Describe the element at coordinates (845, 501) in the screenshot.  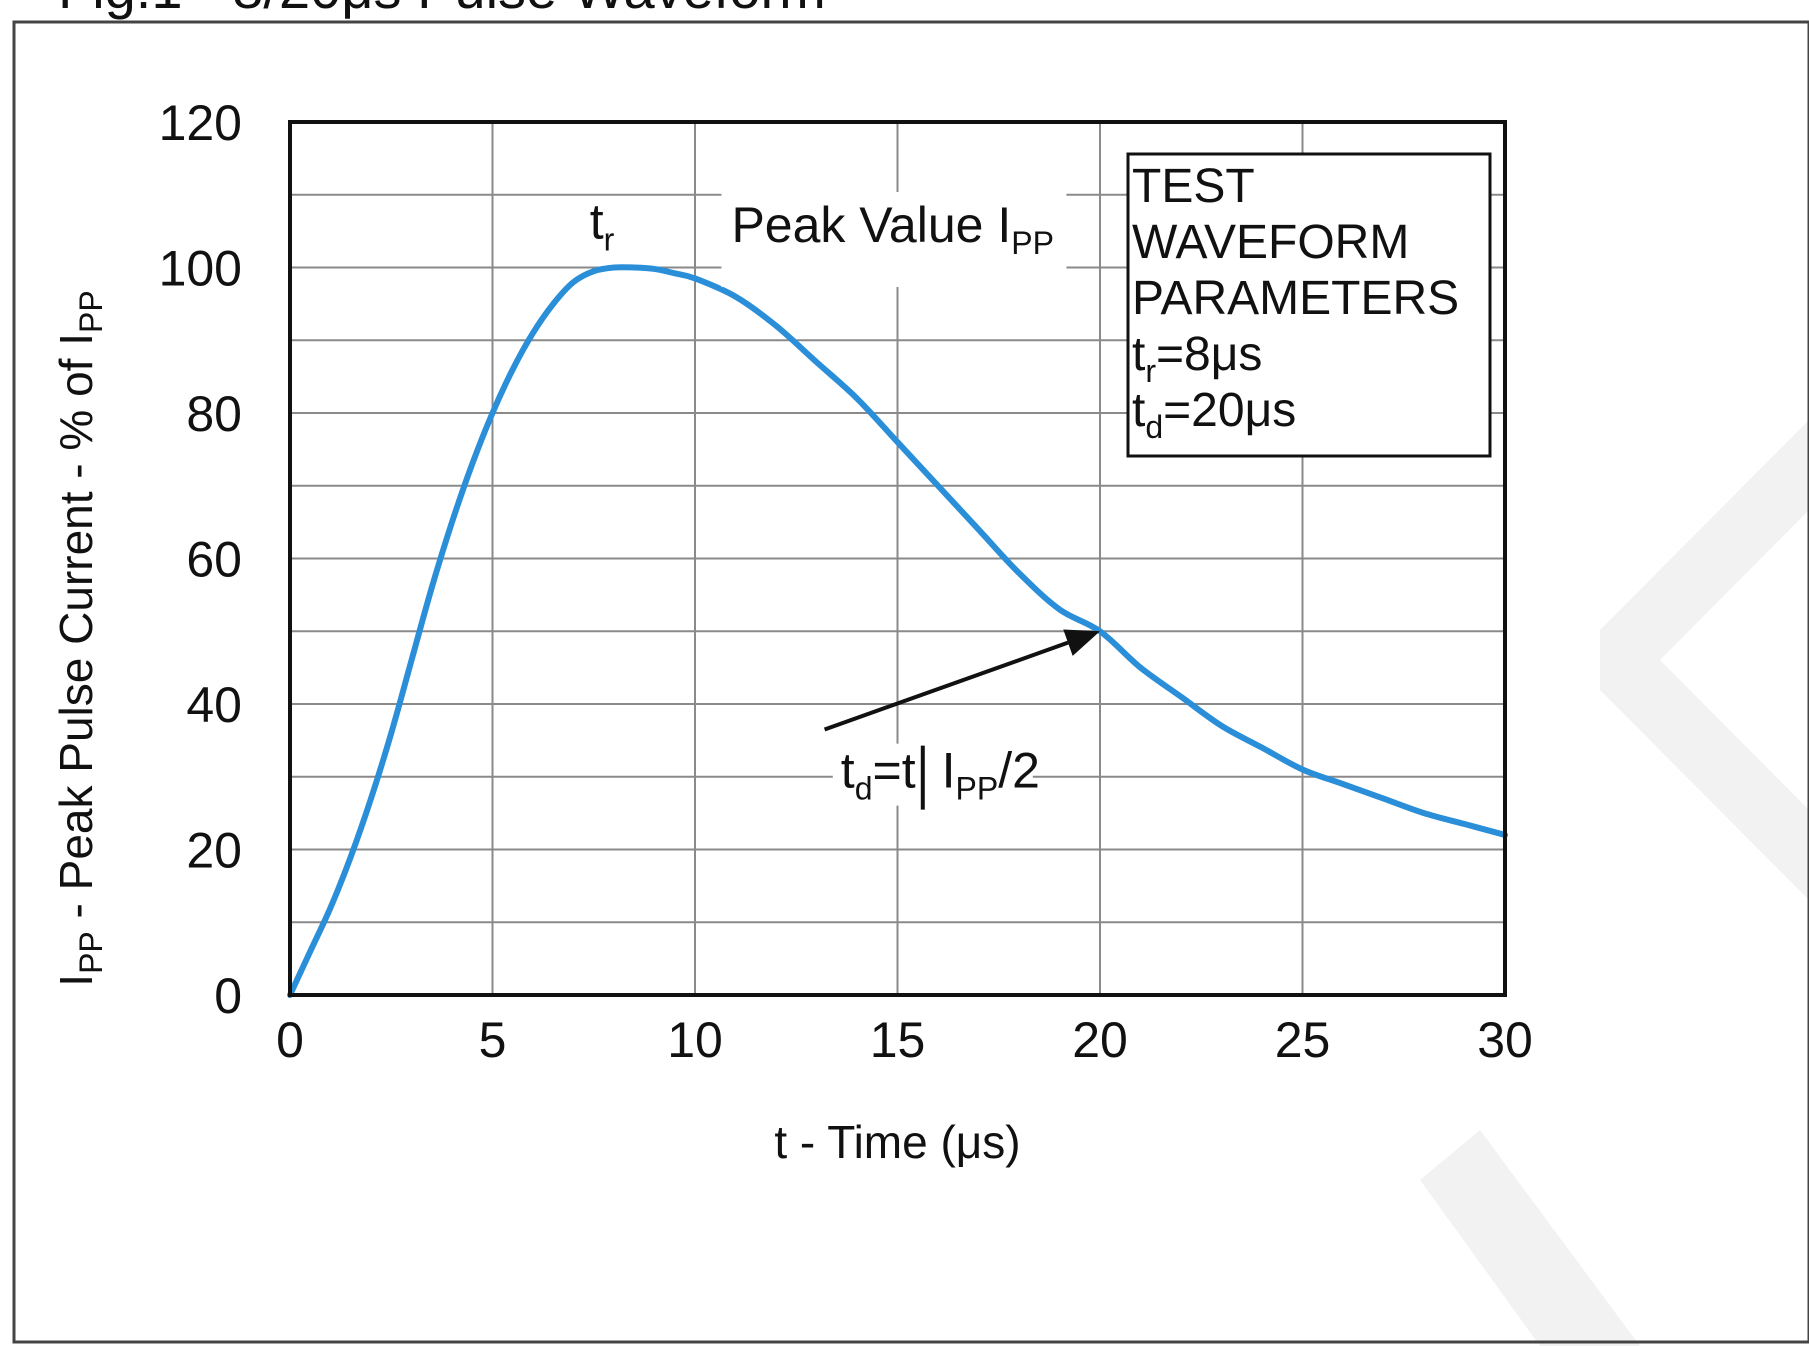
I see `annotations: tr Peak Value IPP td=t IPP/2` at that location.